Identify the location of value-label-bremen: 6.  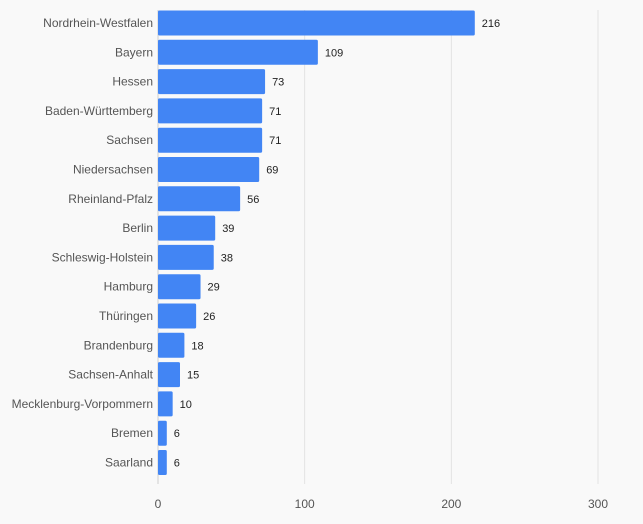
(177, 434).